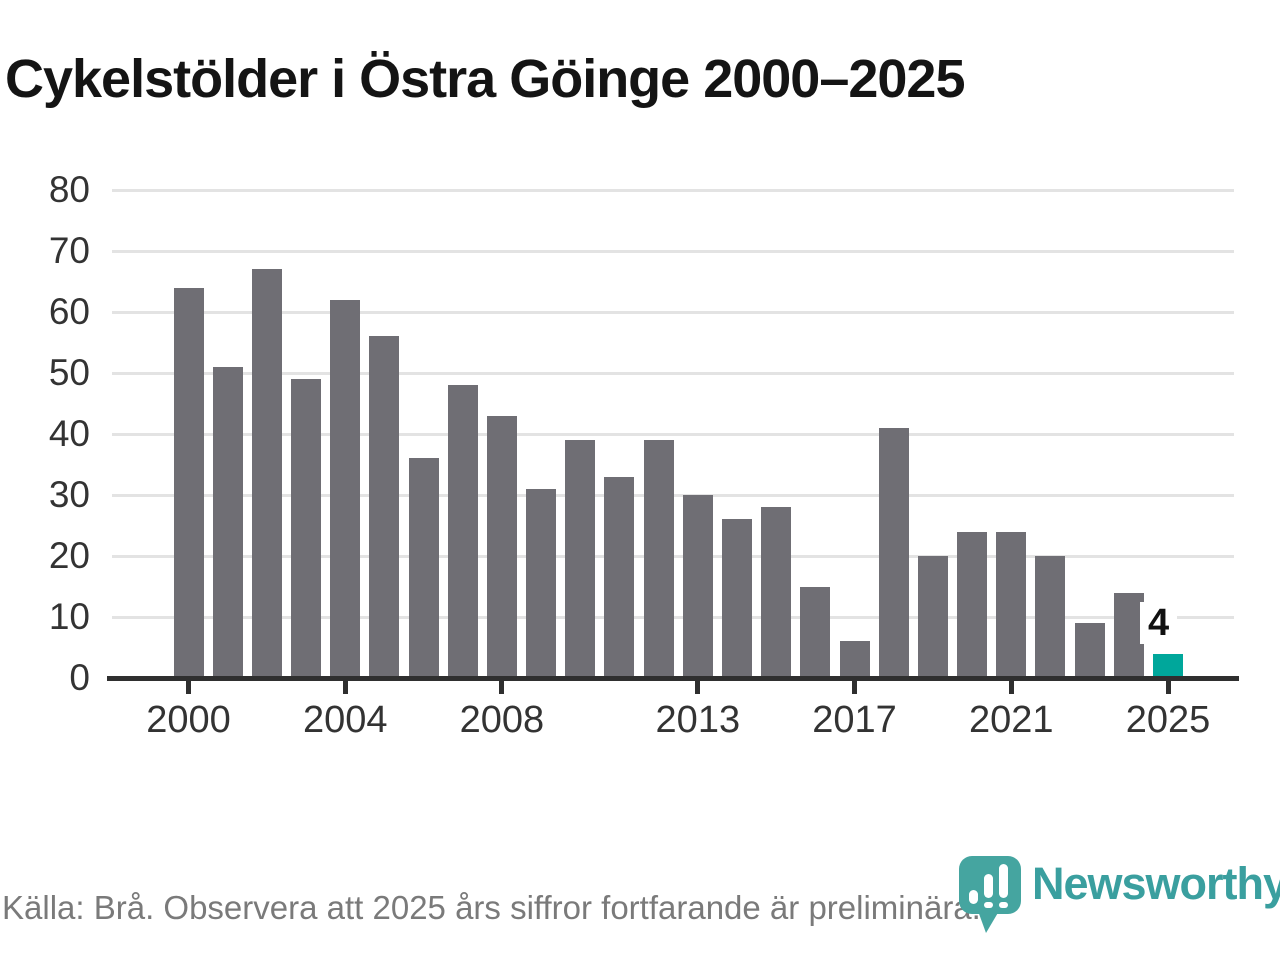 The image size is (1280, 960). What do you see at coordinates (266, 473) in the screenshot?
I see `bar-2002` at bounding box center [266, 473].